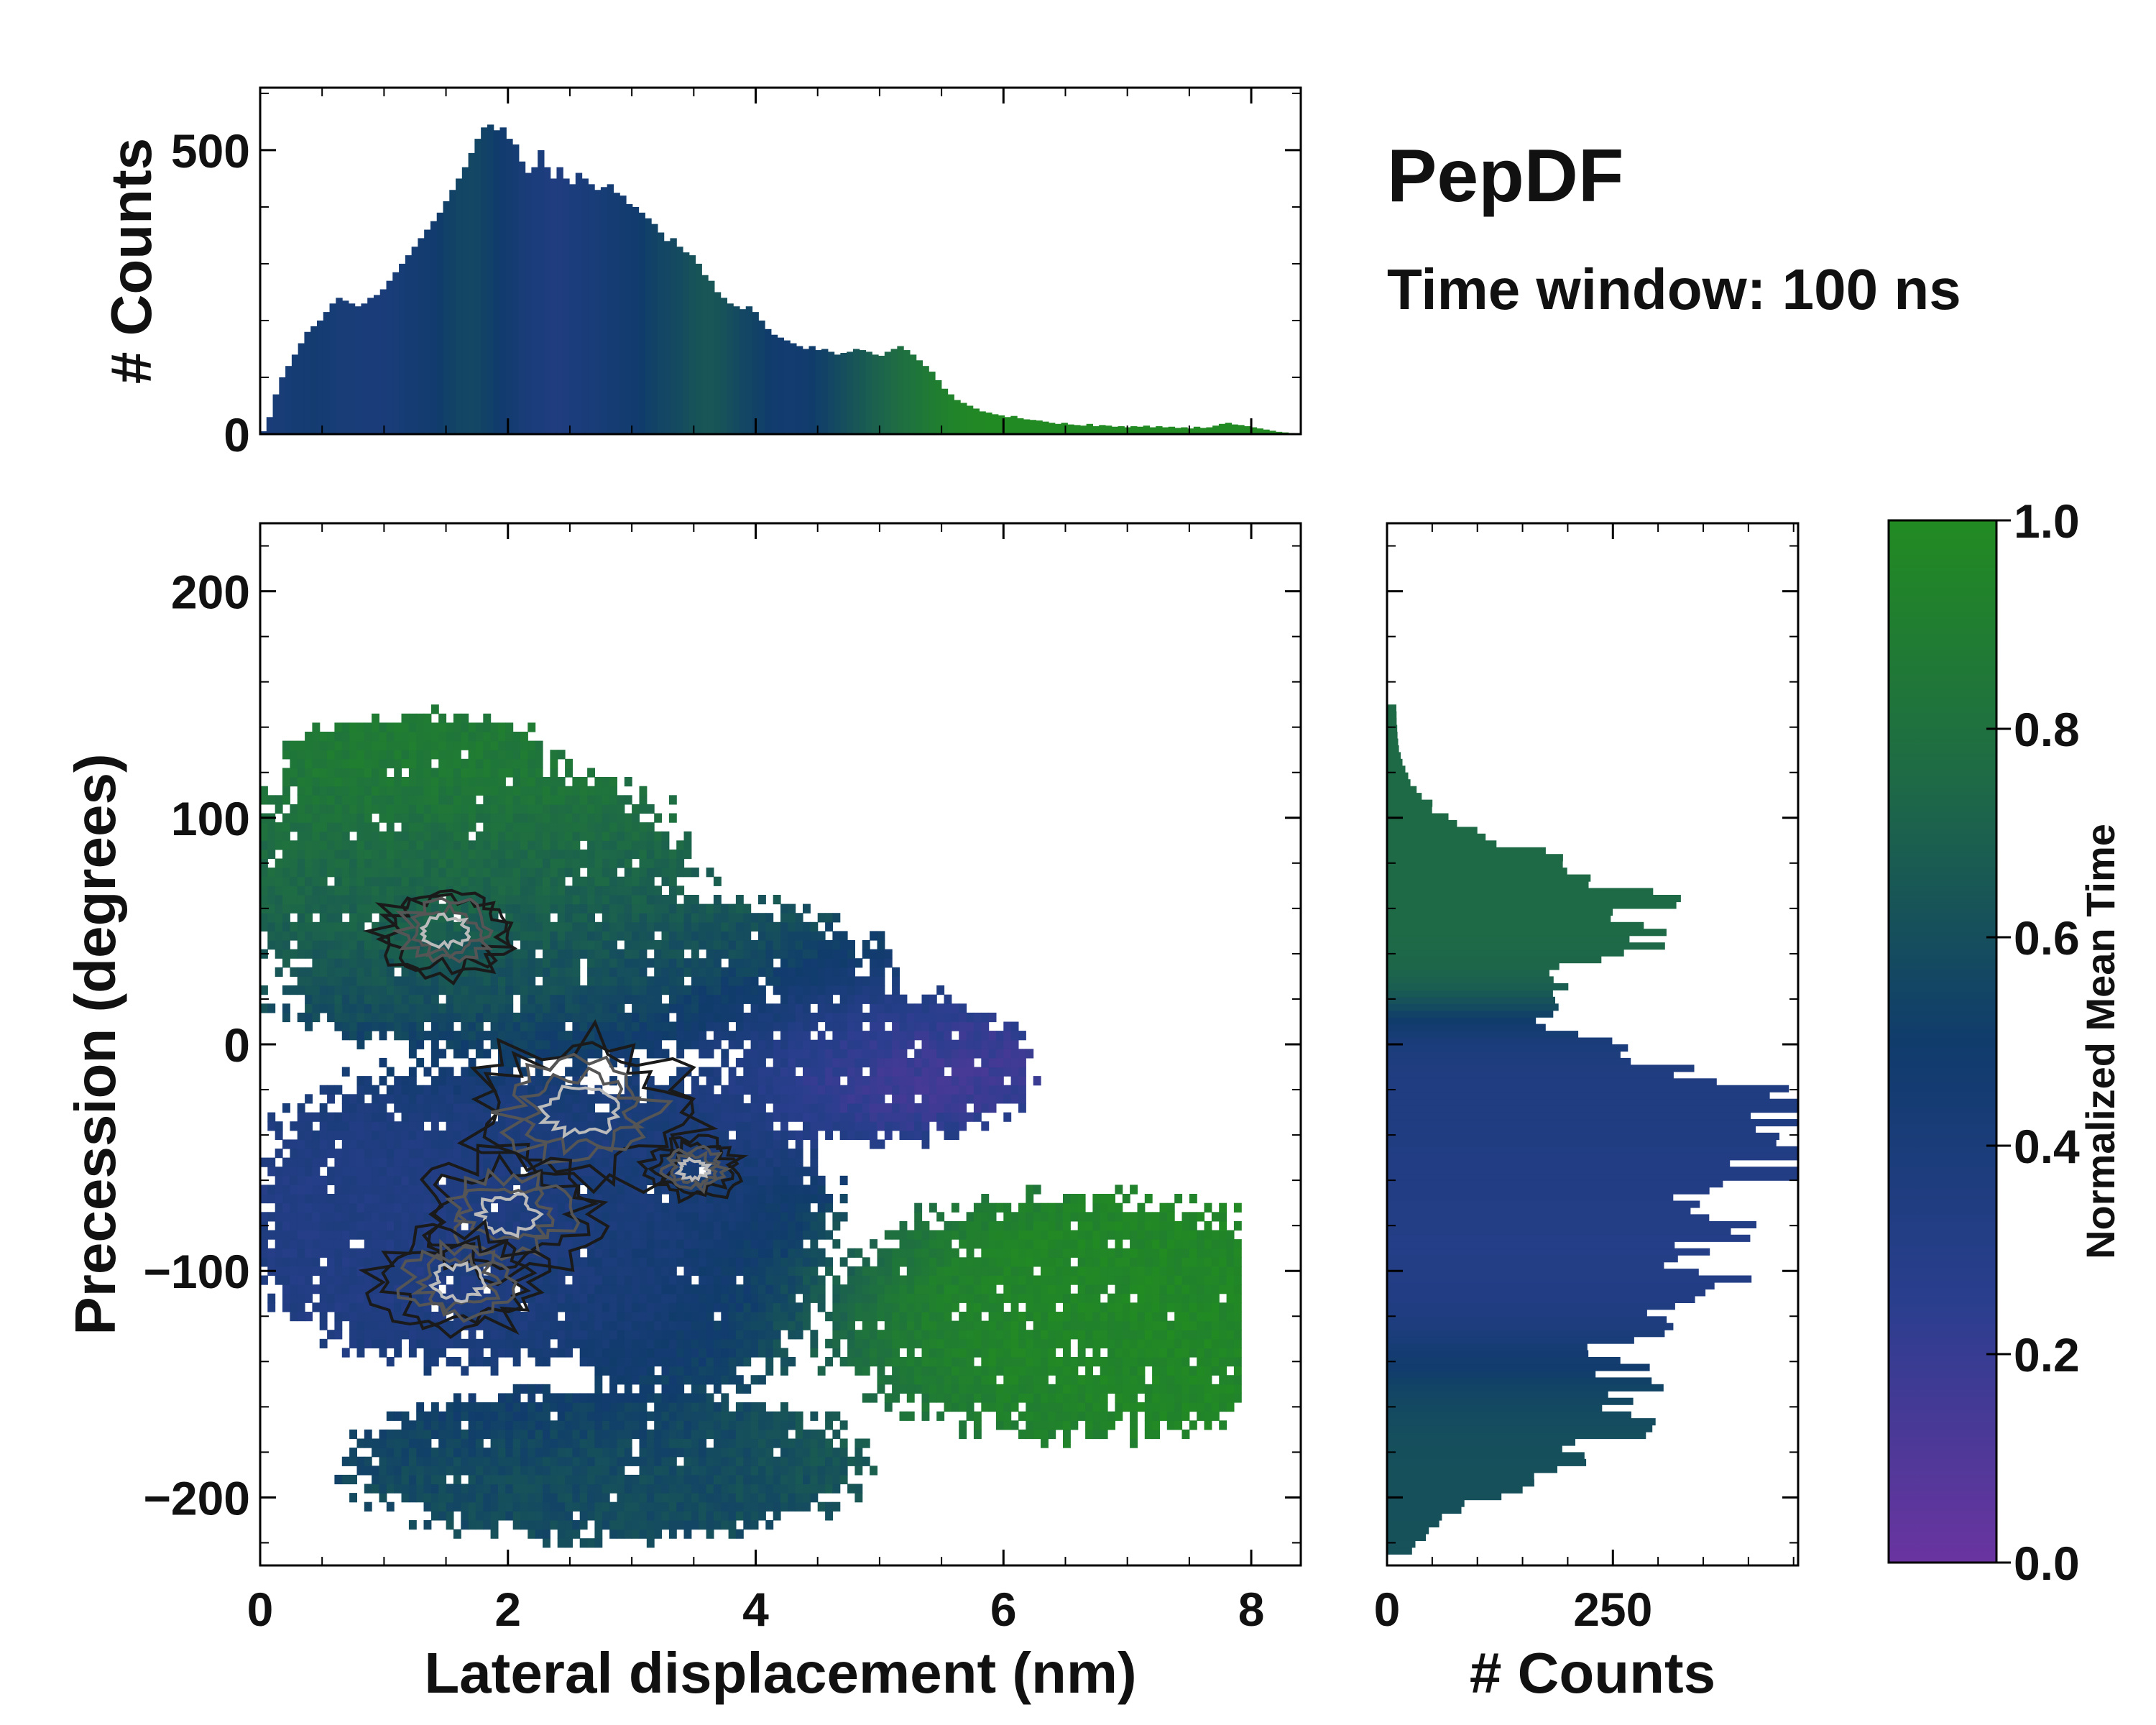  Describe the element at coordinates (1505, 176) in the screenshot. I see `figure-title: PepDF` at that location.